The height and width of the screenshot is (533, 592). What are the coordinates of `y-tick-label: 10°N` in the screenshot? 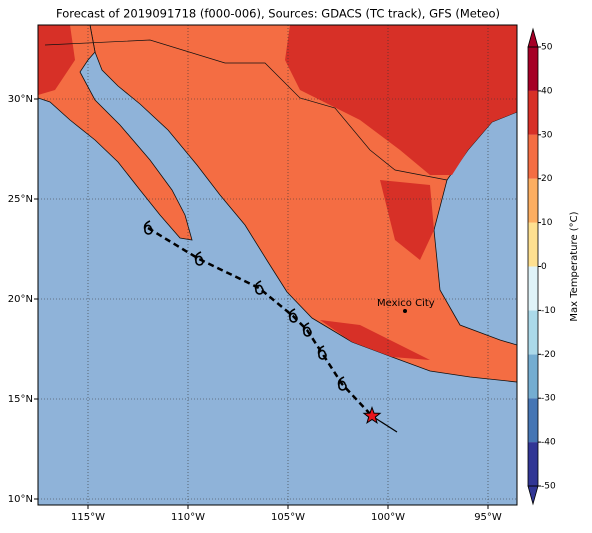 It's located at (20, 499).